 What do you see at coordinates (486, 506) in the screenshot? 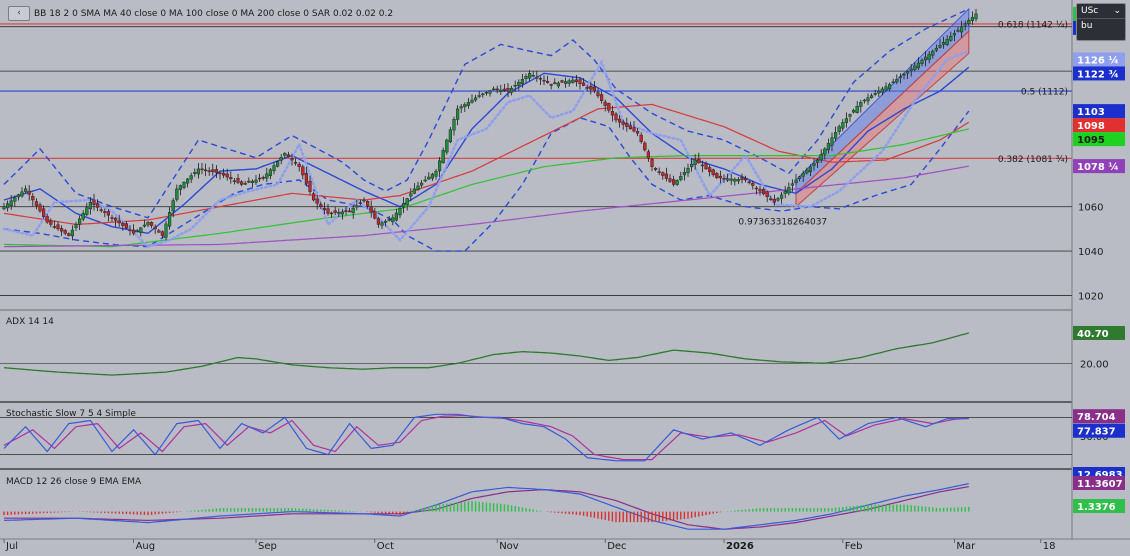
I see `macd-line` at bounding box center [486, 506].